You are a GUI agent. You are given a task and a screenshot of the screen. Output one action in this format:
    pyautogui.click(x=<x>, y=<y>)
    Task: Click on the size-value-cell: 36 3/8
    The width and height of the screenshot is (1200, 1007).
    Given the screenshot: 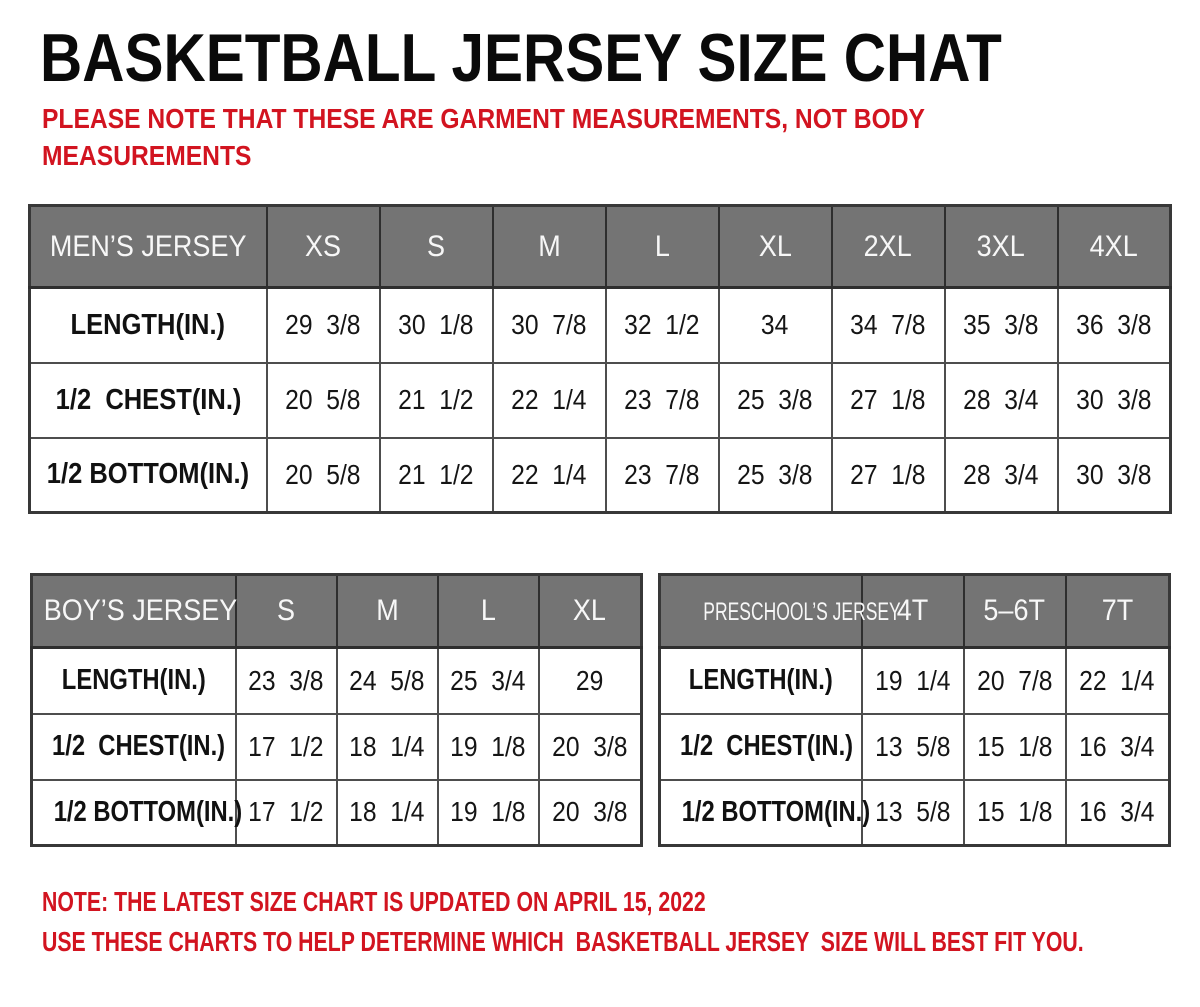 What is the action you would take?
    pyautogui.click(x=1114, y=325)
    